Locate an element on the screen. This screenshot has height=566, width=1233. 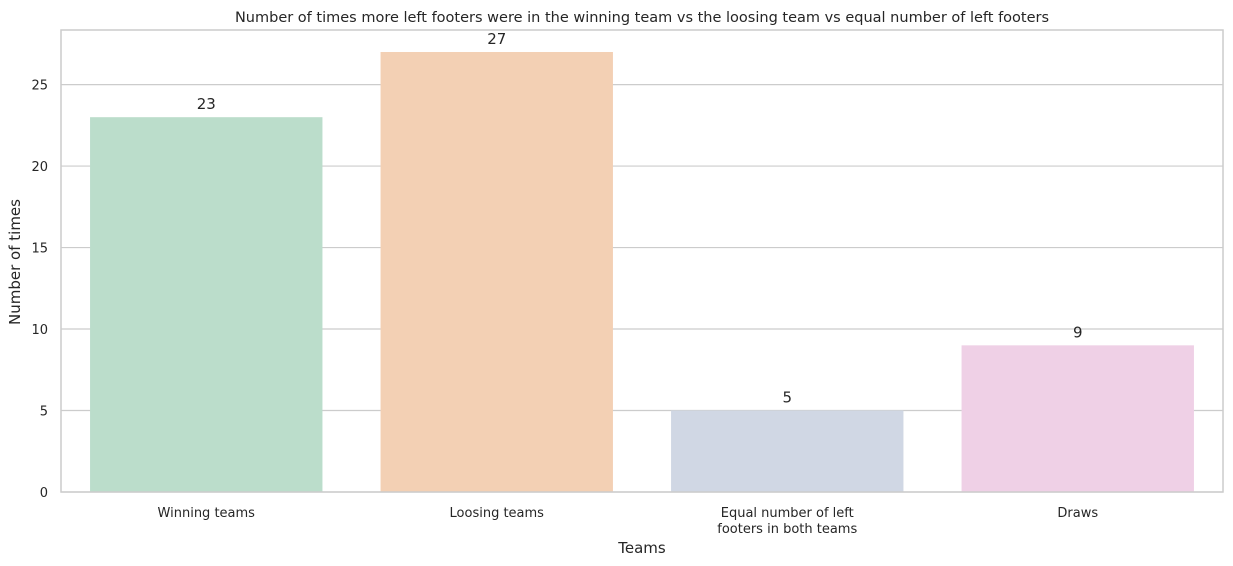
bar-value-label: 23 is located at coordinates (206, 104).